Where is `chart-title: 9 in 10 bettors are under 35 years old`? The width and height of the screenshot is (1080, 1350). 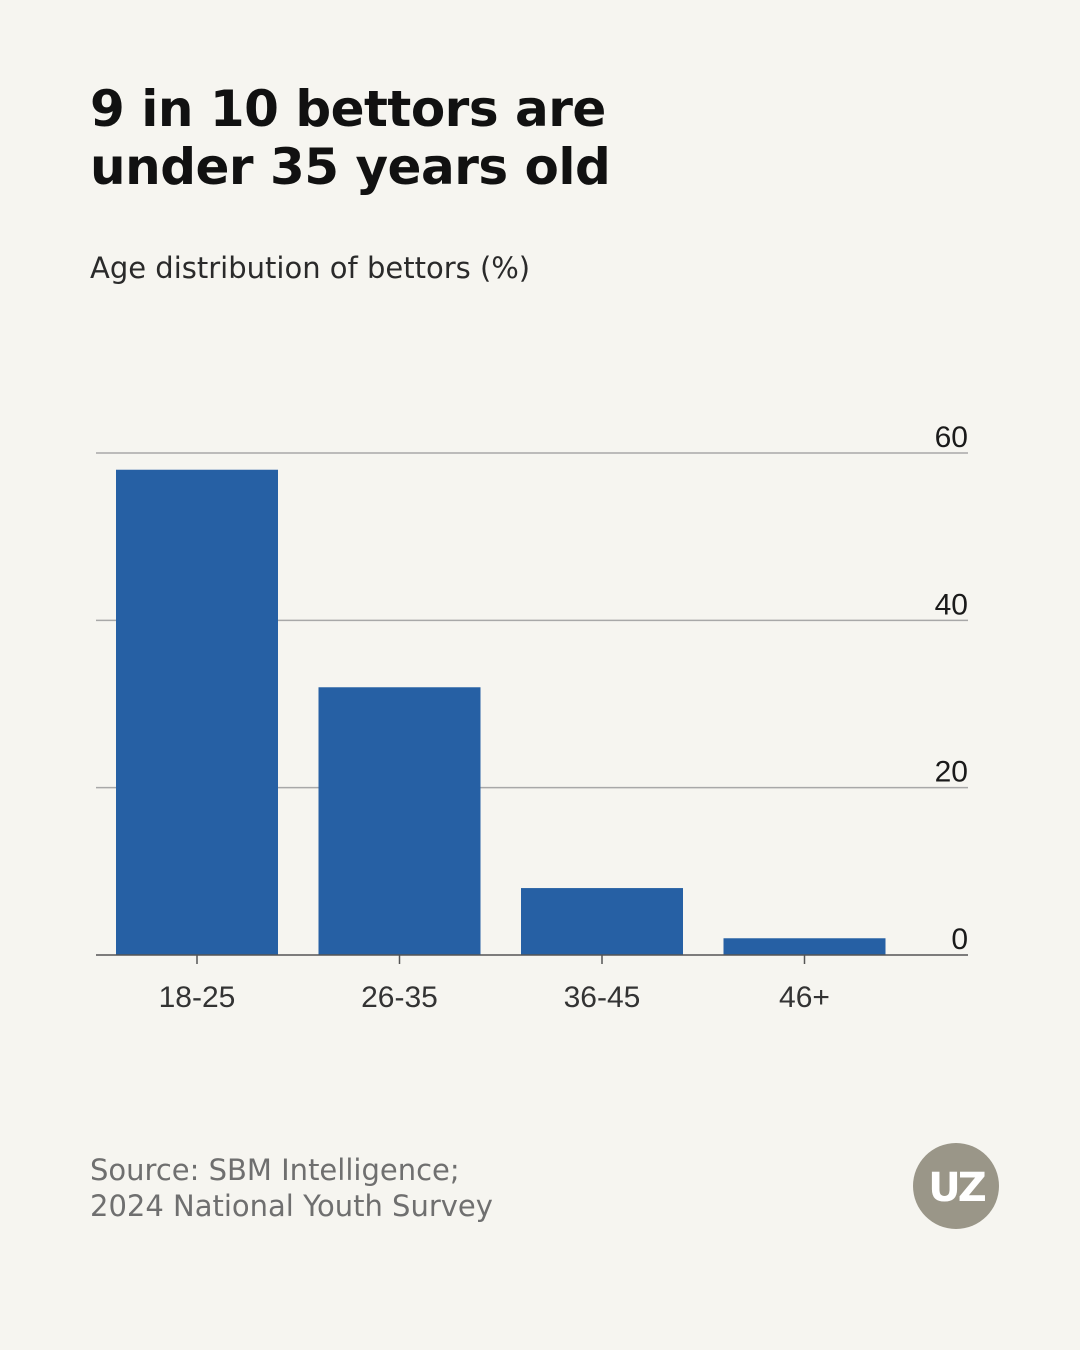 chart-title: 9 in 10 bettors are under 35 years old is located at coordinates (440, 138).